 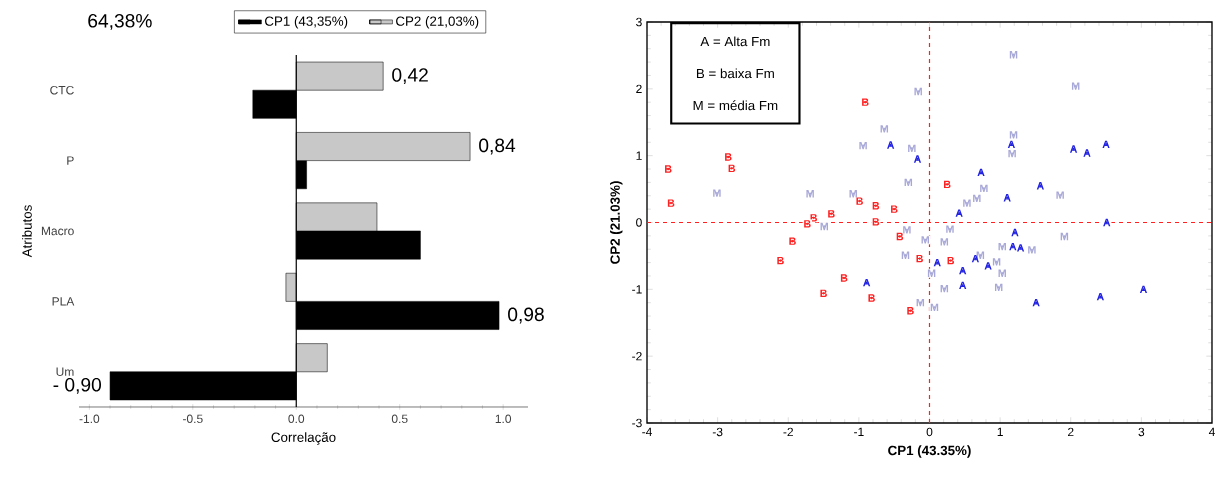 I want to click on x-tick-label: -1.0, so click(x=89, y=419).